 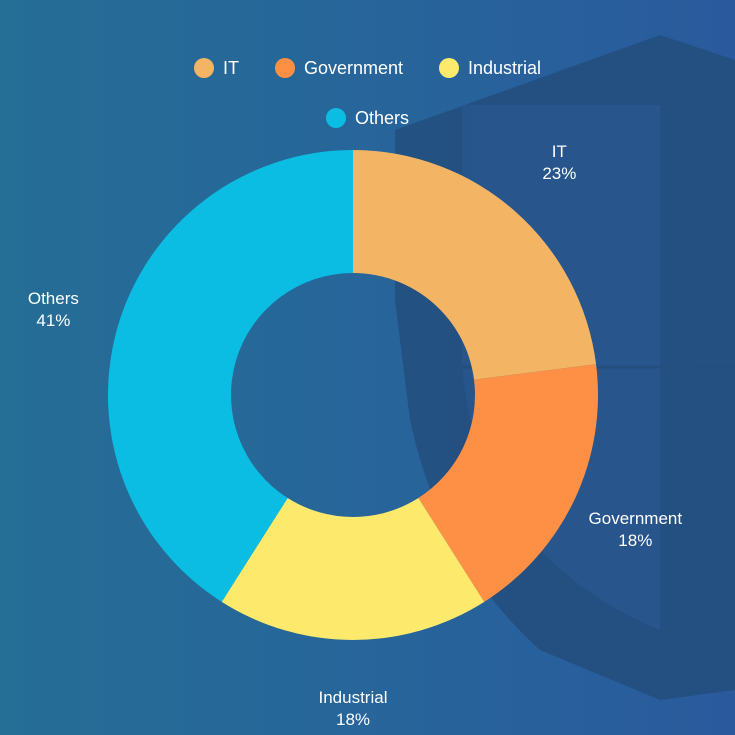 I want to click on chart-legend: IT Government Industrial Others, so click(x=367, y=93).